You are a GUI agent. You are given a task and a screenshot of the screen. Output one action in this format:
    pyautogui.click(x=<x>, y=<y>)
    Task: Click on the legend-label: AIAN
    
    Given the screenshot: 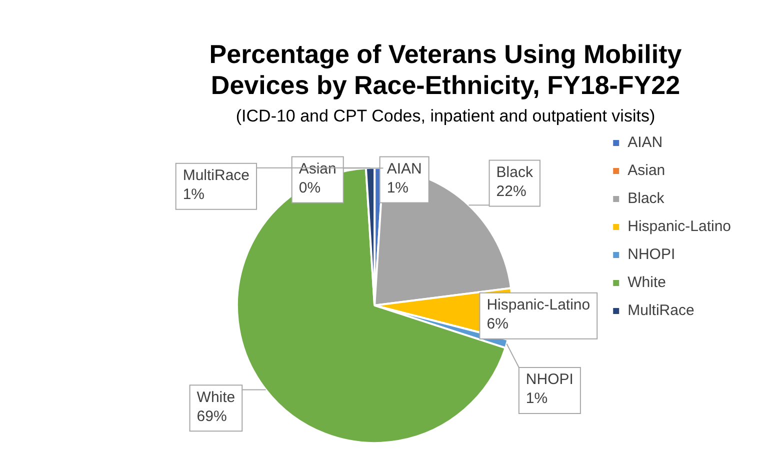 What is the action you would take?
    pyautogui.click(x=645, y=143)
    